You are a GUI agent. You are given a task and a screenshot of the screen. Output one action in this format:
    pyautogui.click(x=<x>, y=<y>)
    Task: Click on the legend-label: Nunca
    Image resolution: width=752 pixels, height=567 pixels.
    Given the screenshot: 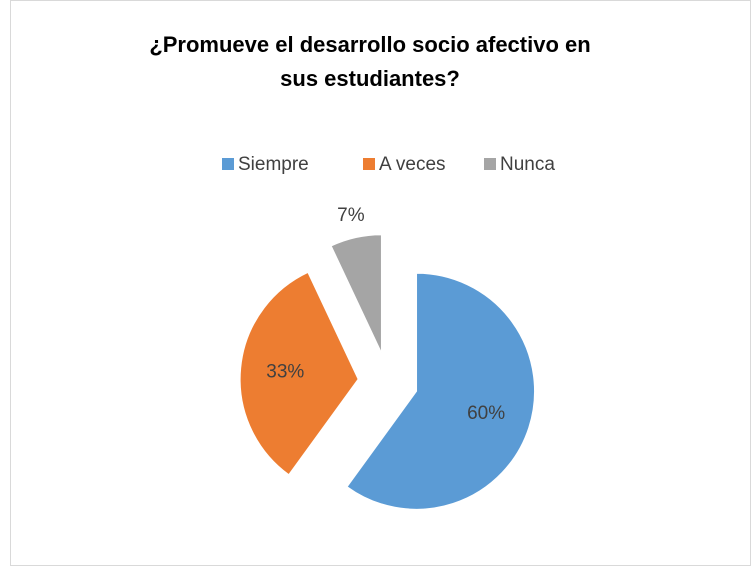 What is the action you would take?
    pyautogui.click(x=527, y=164)
    